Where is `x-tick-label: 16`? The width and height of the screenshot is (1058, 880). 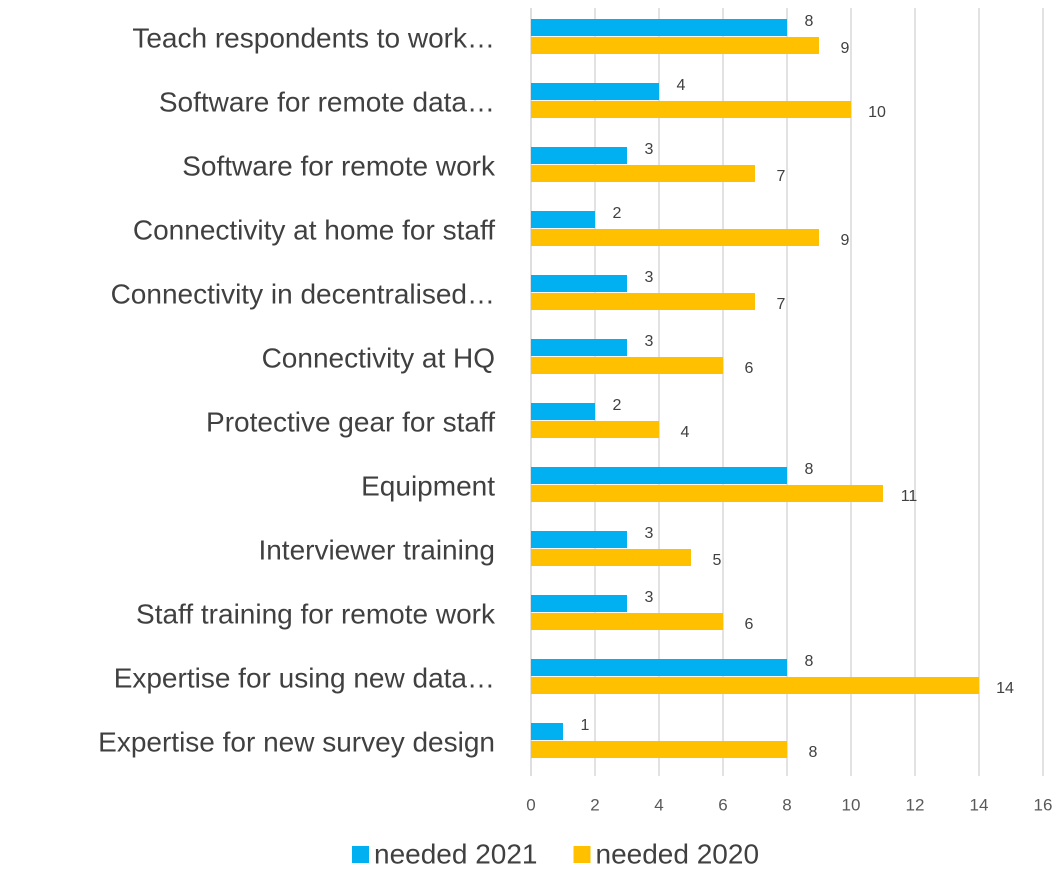 x-tick-label: 16 is located at coordinates (1043, 804).